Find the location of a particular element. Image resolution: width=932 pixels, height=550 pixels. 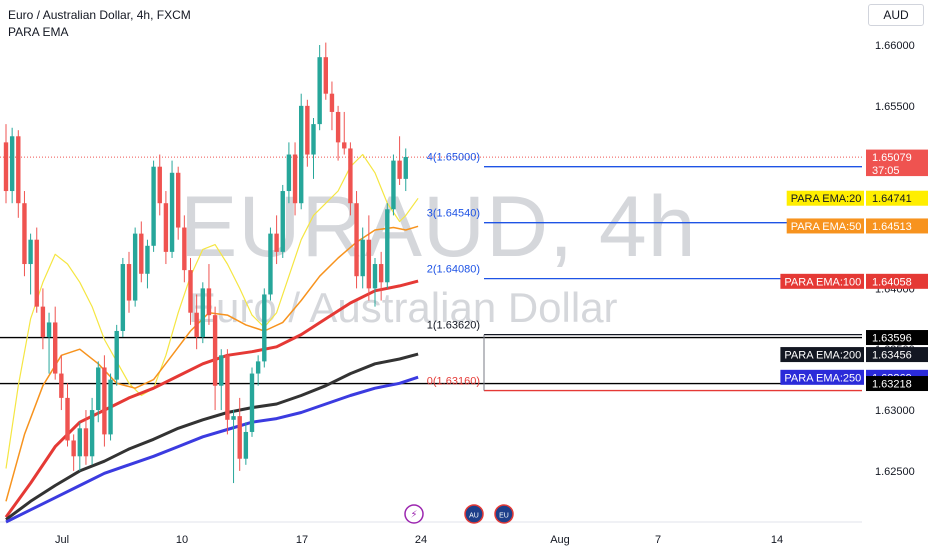

countdown-label: 37:05 is located at coordinates (886, 171).